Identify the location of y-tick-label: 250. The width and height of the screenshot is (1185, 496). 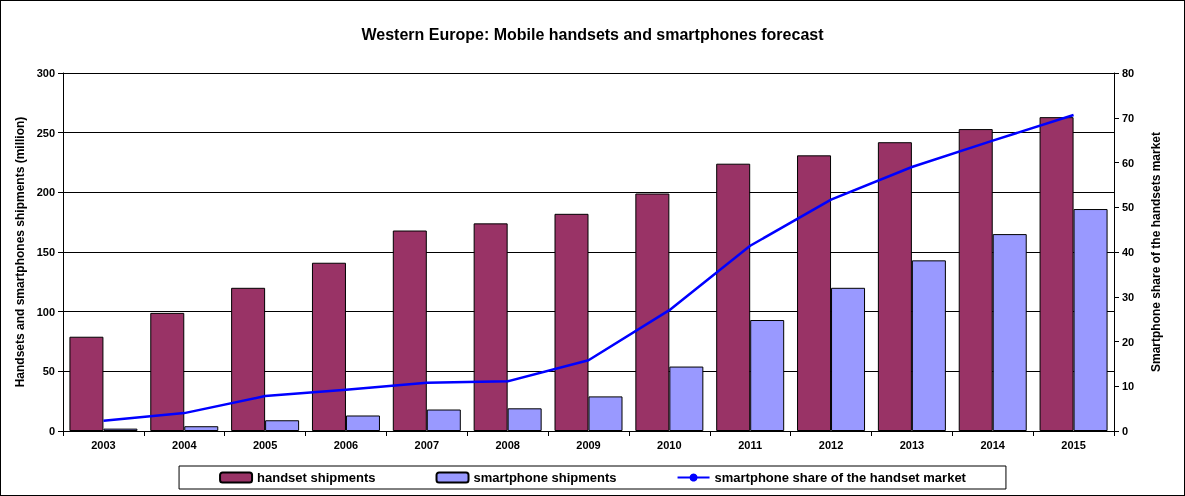
(45, 132).